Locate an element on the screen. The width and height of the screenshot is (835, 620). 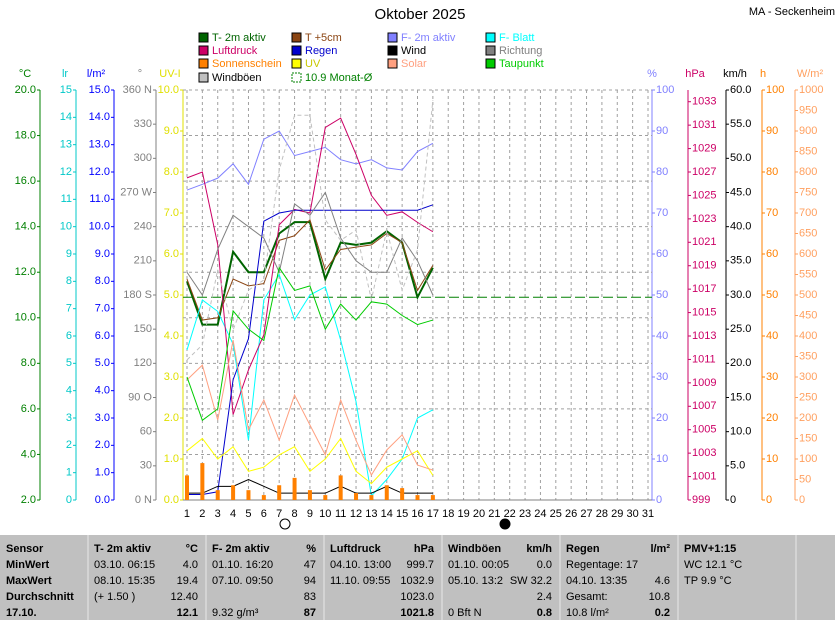
table-cell: Luftdruck is located at coordinates (356, 549).